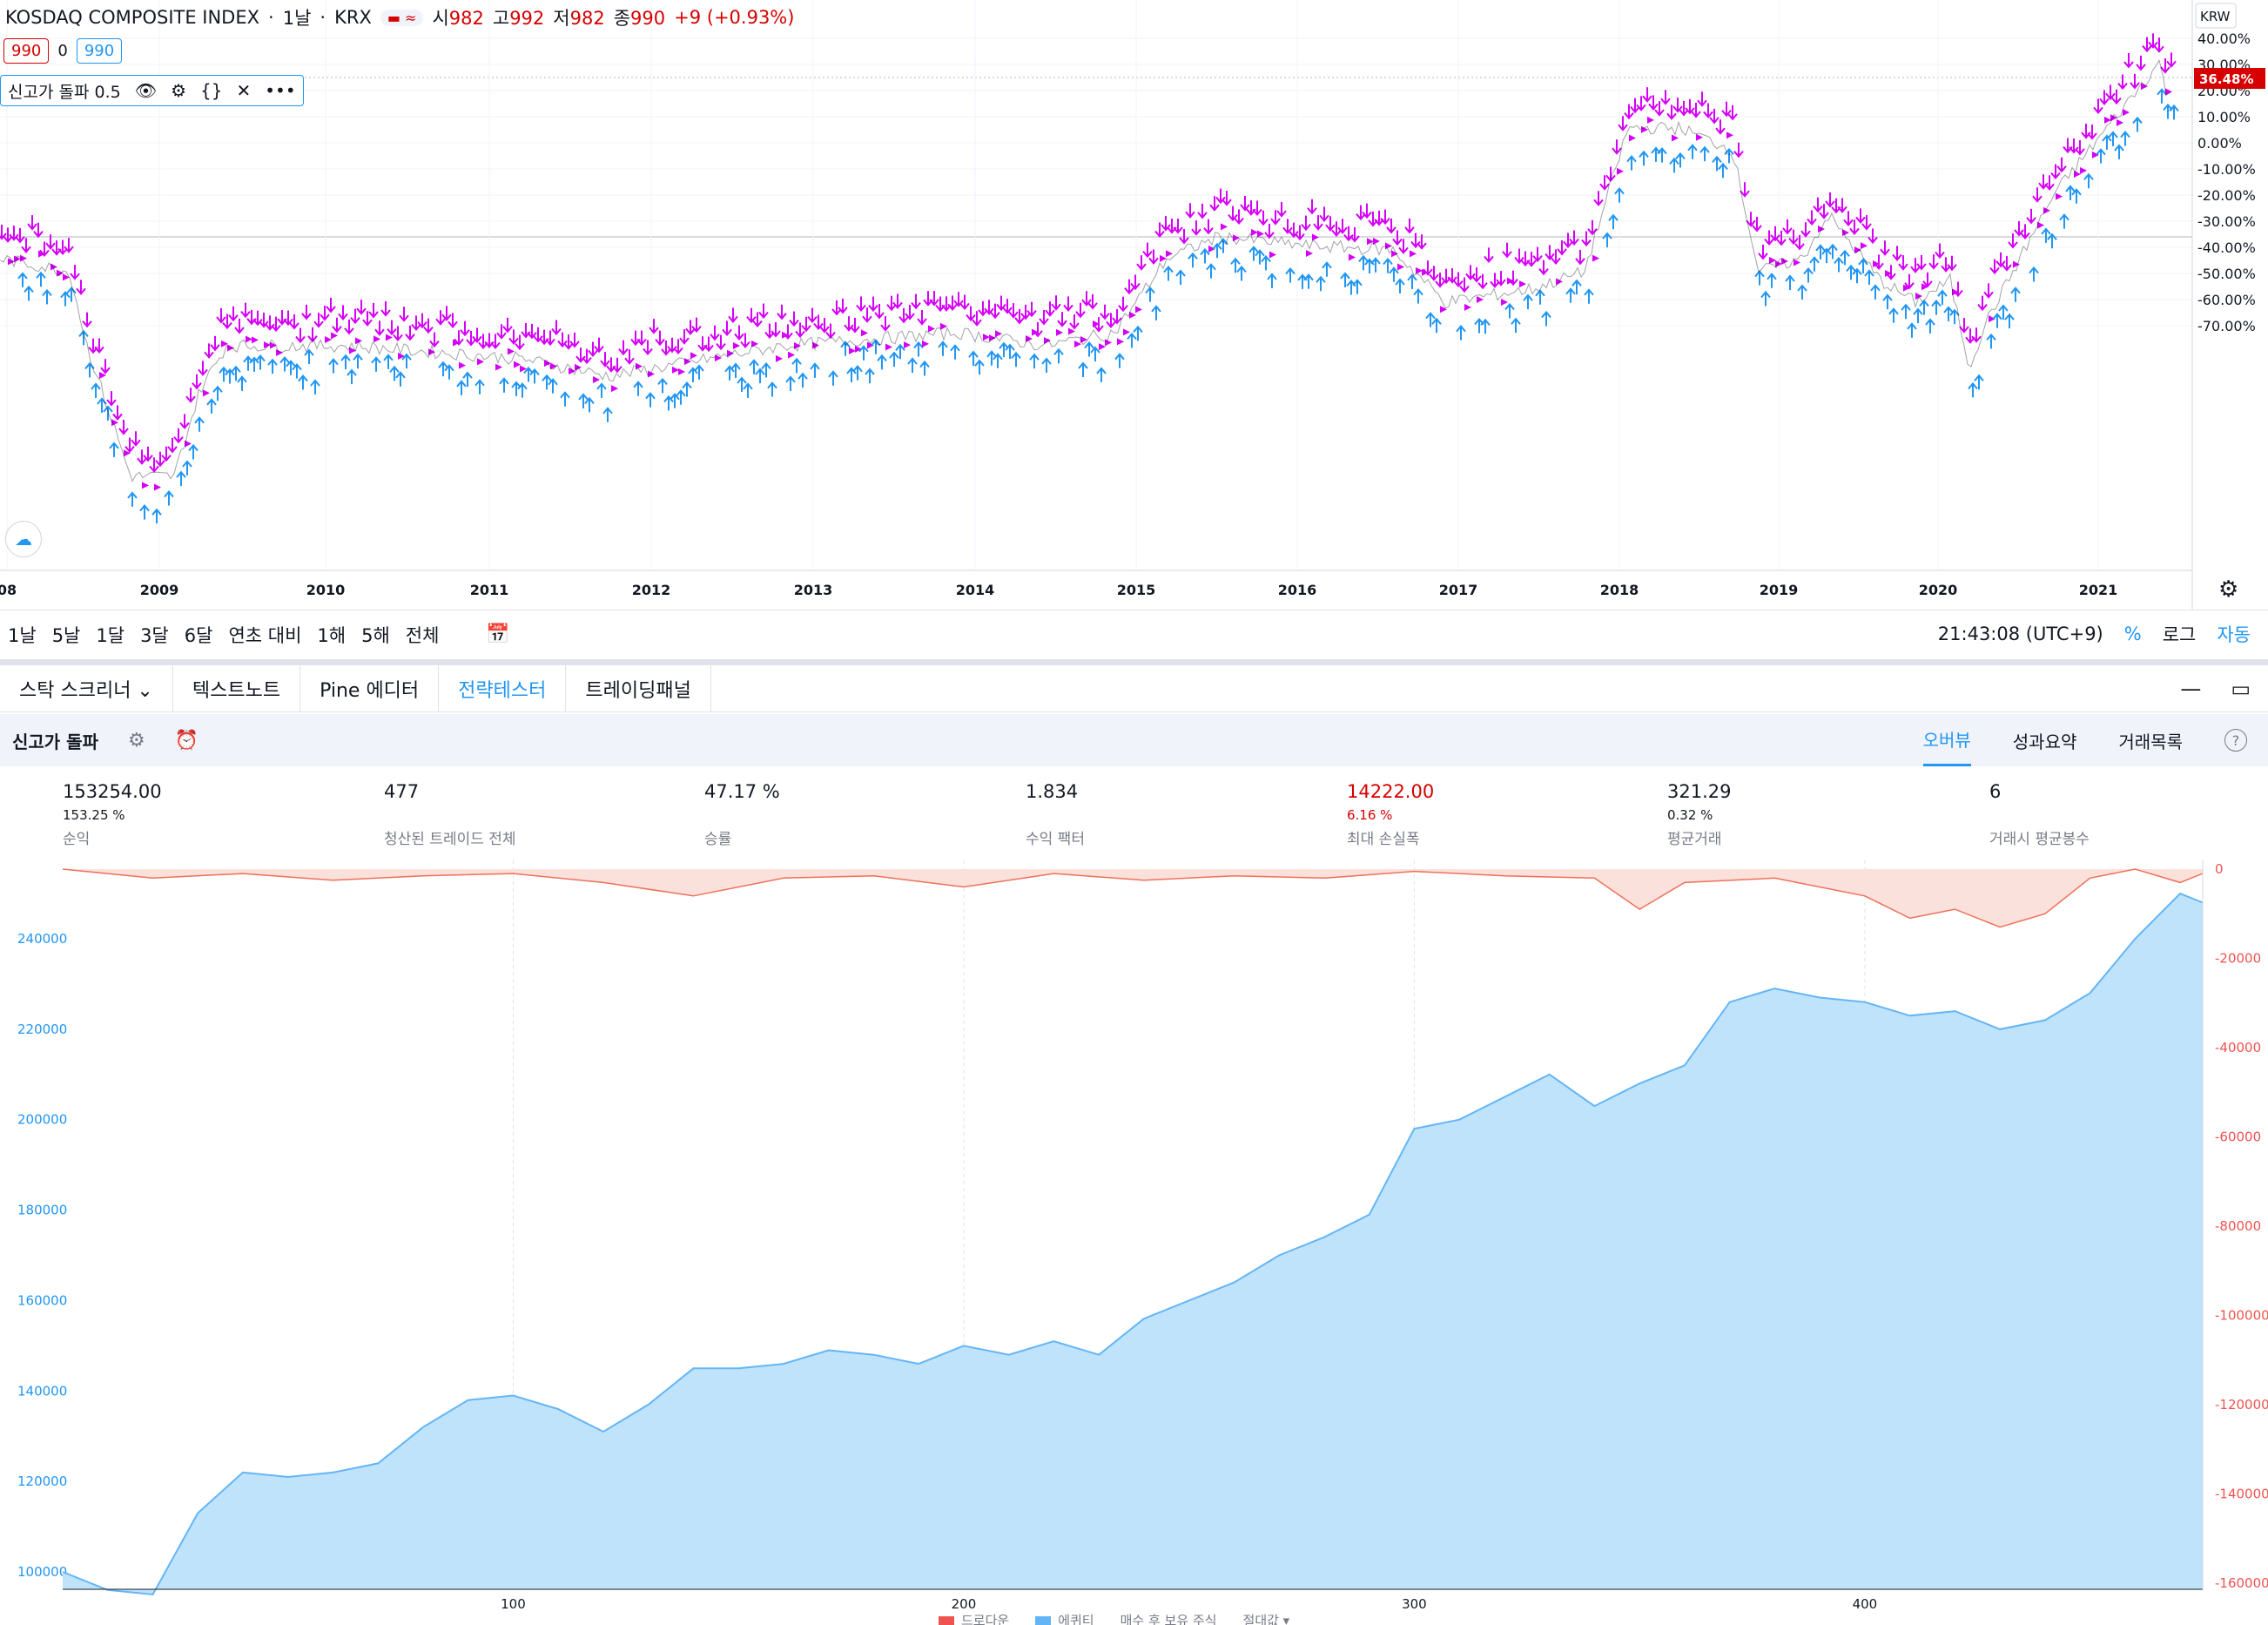 Image resolution: width=2268 pixels, height=1625 pixels. I want to click on tradingview-logo-icon: ☁, so click(24, 539).